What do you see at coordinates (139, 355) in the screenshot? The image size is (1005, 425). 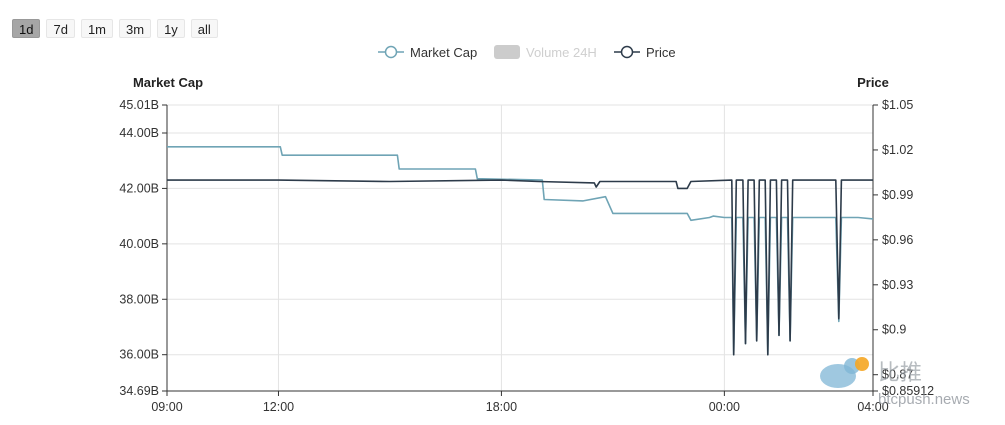 I see `left-tick-label: 36.00B` at bounding box center [139, 355].